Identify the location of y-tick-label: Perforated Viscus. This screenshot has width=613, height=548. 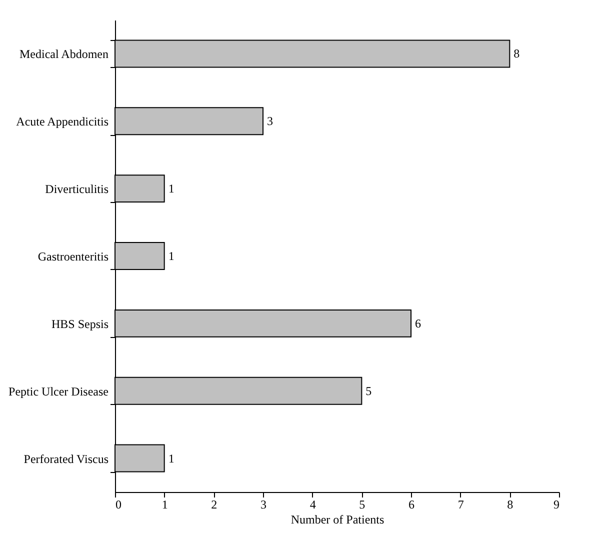
(66, 459).